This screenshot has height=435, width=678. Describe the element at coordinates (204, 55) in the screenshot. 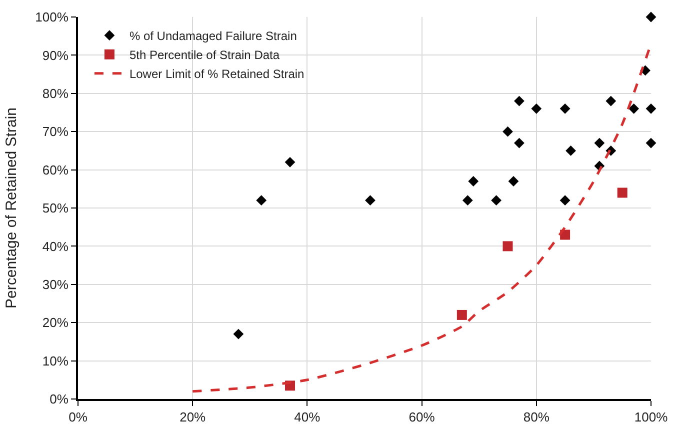

I see `legend-label: 5th Percentile of Strain Data` at that location.